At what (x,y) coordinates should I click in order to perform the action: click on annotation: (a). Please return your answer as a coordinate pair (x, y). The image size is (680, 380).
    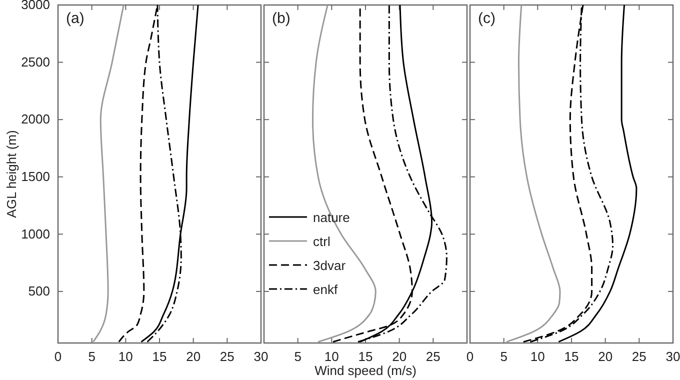
    Looking at the image, I should click on (75, 18).